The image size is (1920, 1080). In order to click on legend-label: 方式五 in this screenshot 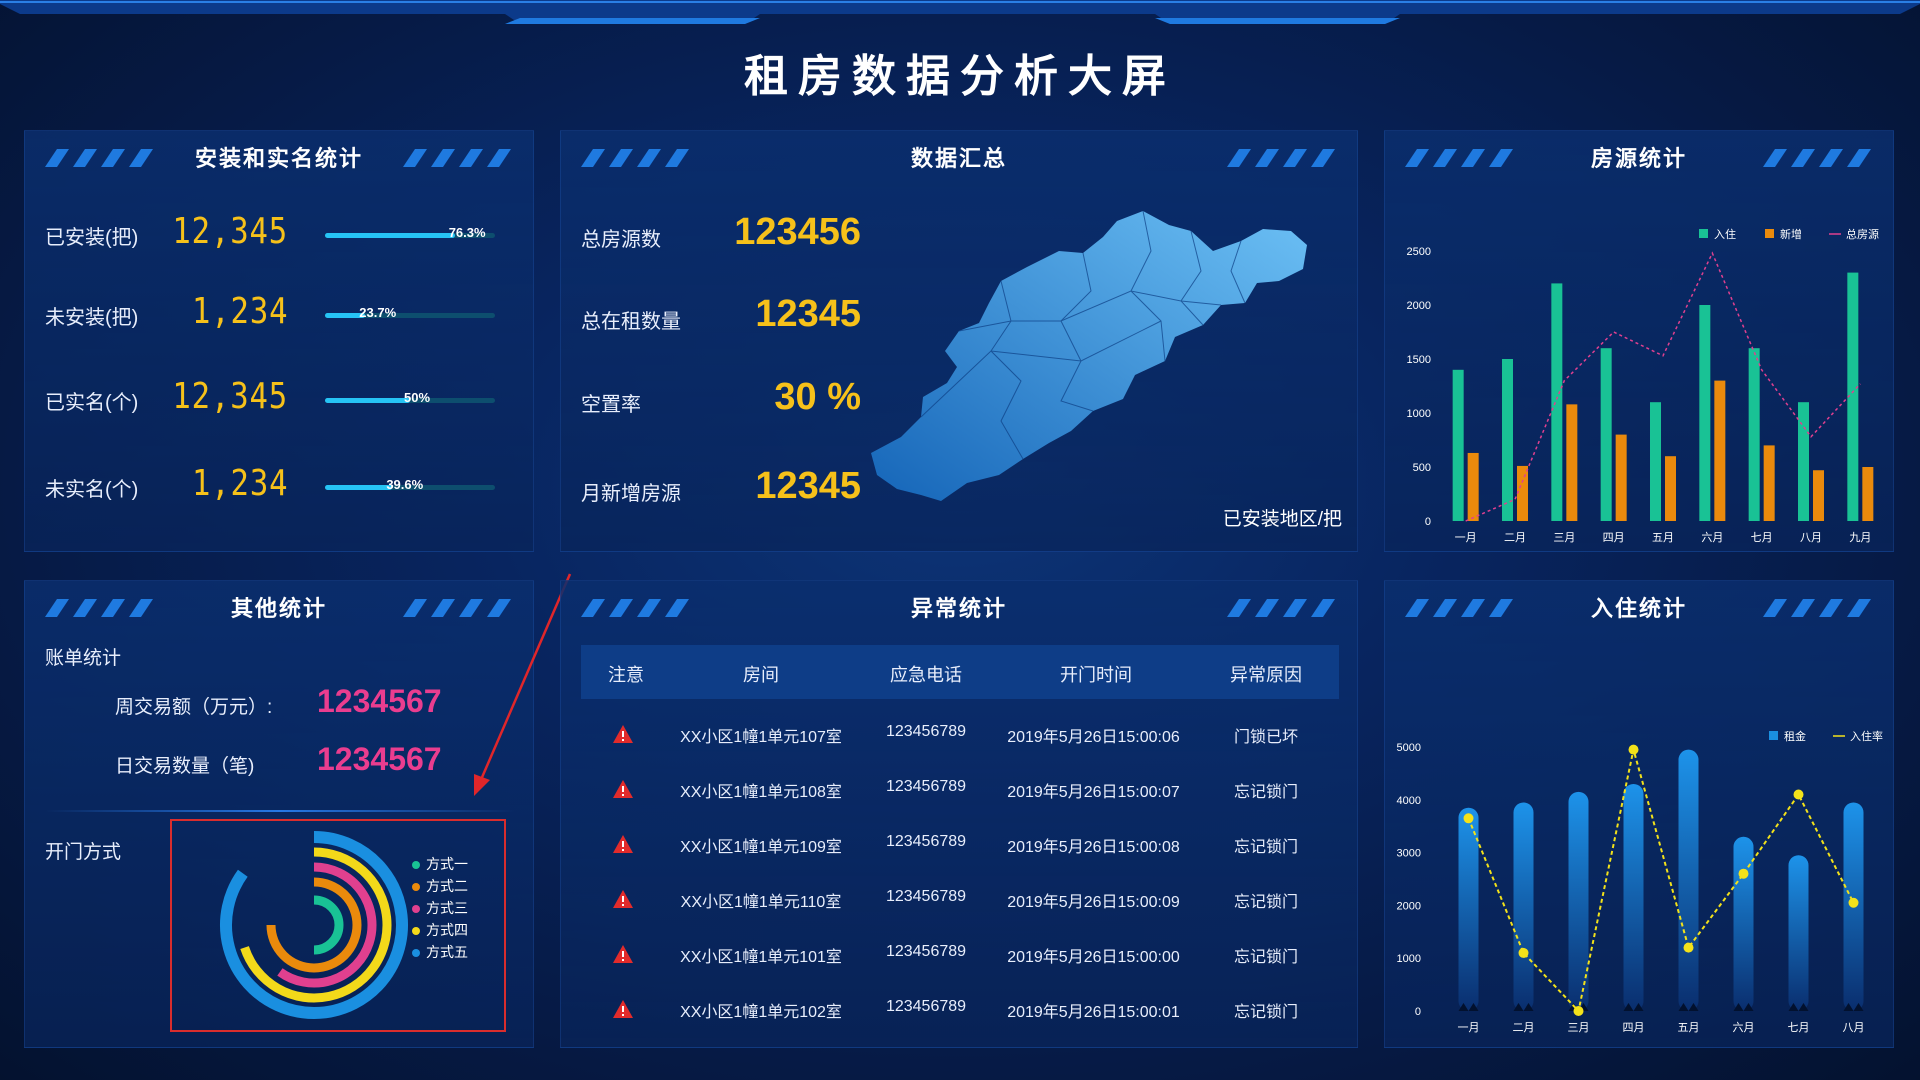, I will do `click(447, 952)`.